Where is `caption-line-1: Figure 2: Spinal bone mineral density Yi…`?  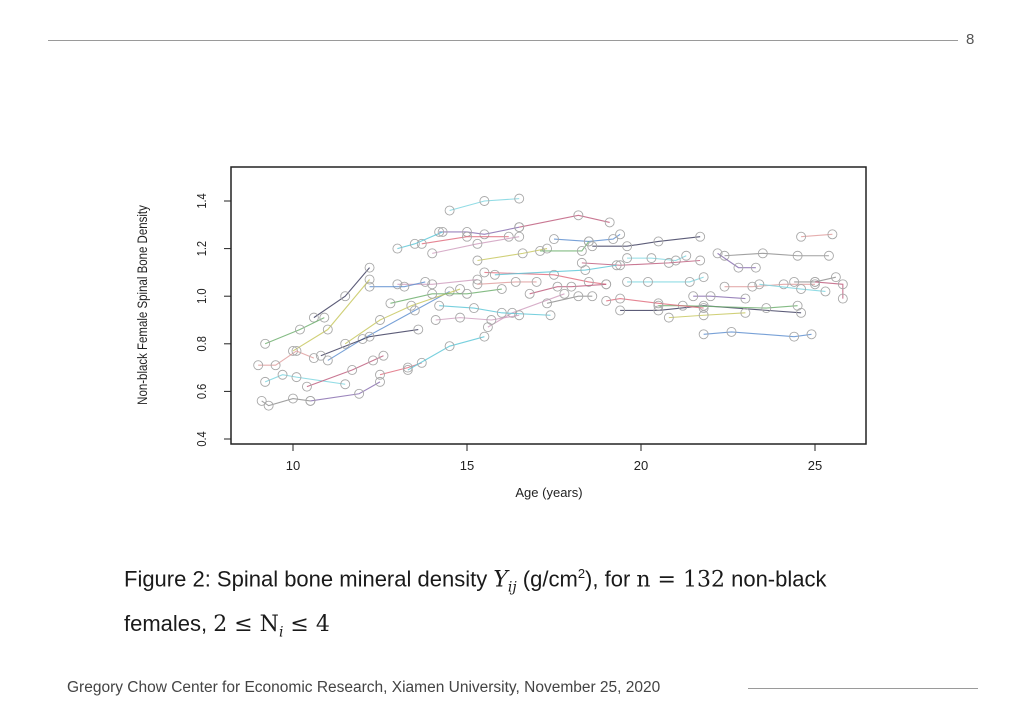 caption-line-1: Figure 2: Spinal bone mineral density Yi… is located at coordinates (524, 581).